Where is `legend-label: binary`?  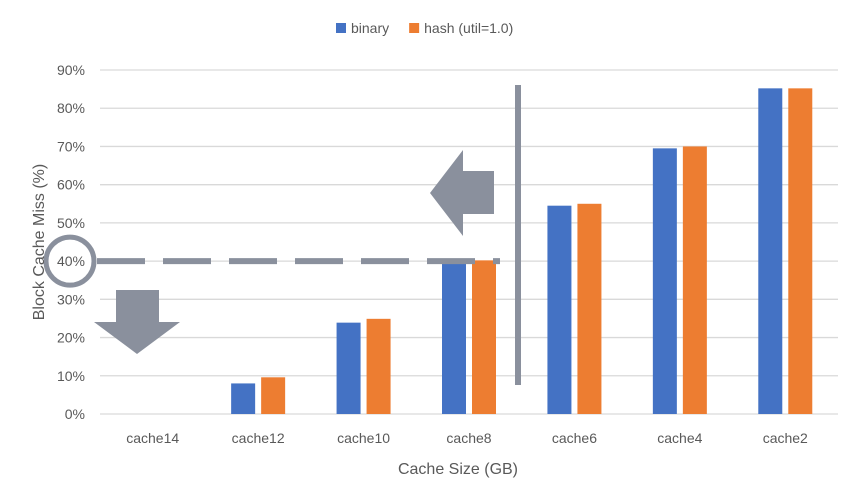 legend-label: binary is located at coordinates (370, 28).